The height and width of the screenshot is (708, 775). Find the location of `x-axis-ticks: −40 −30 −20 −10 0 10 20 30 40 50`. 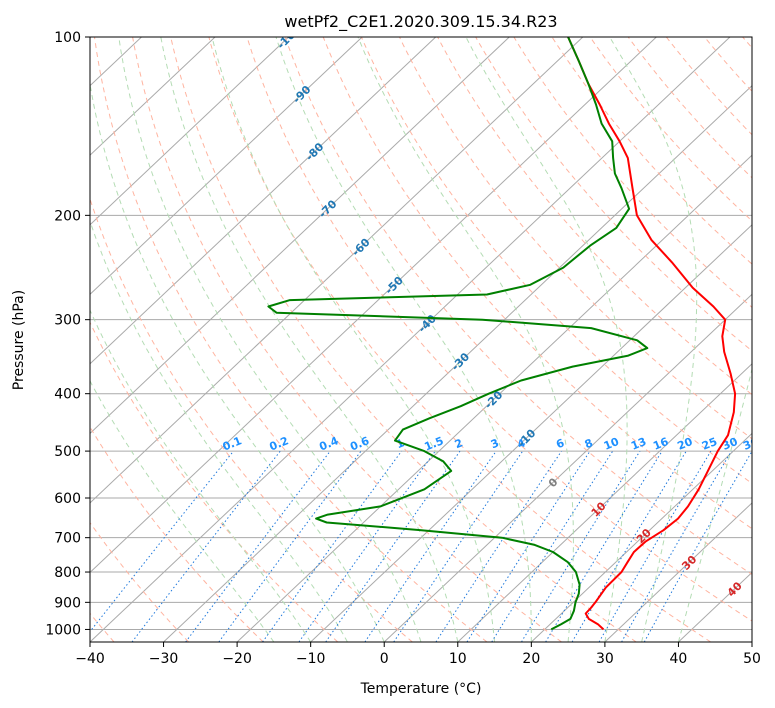

x-axis-ticks: −40 −30 −20 −10 0 10 20 30 40 50 is located at coordinates (418, 654).